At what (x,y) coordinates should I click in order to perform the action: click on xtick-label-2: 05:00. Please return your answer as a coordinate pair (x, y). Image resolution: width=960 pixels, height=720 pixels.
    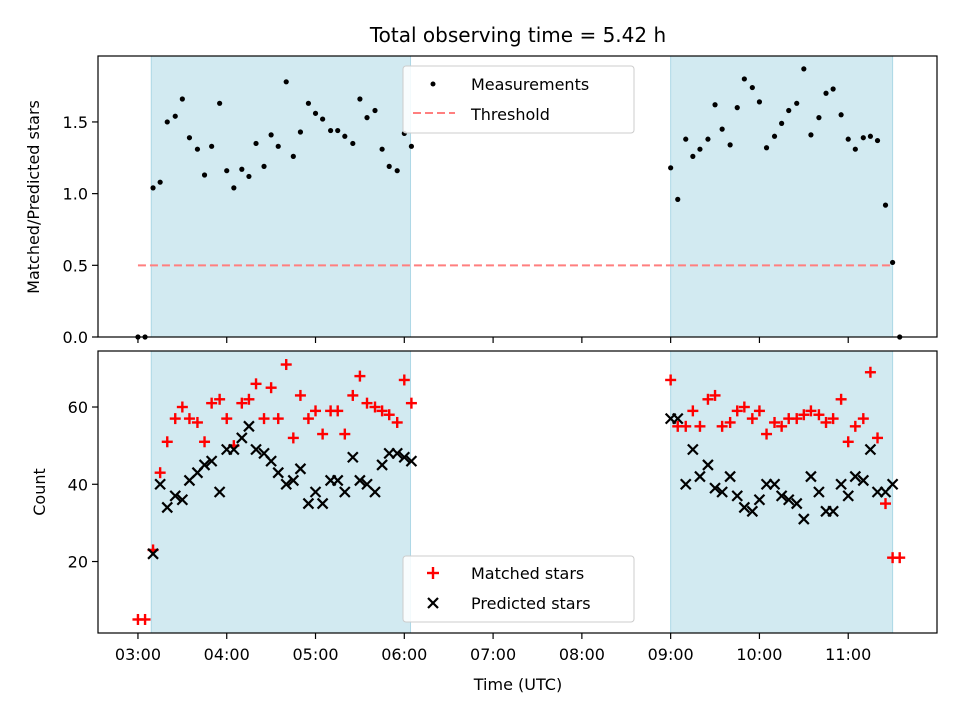
    Looking at the image, I should click on (315, 654).